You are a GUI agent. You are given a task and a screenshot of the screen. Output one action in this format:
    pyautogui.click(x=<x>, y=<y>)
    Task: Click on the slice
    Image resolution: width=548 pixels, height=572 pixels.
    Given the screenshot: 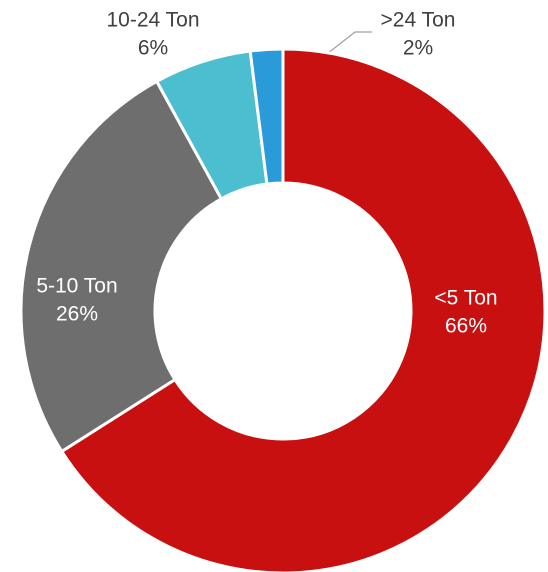 What is the action you would take?
    pyautogui.click(x=266, y=116)
    